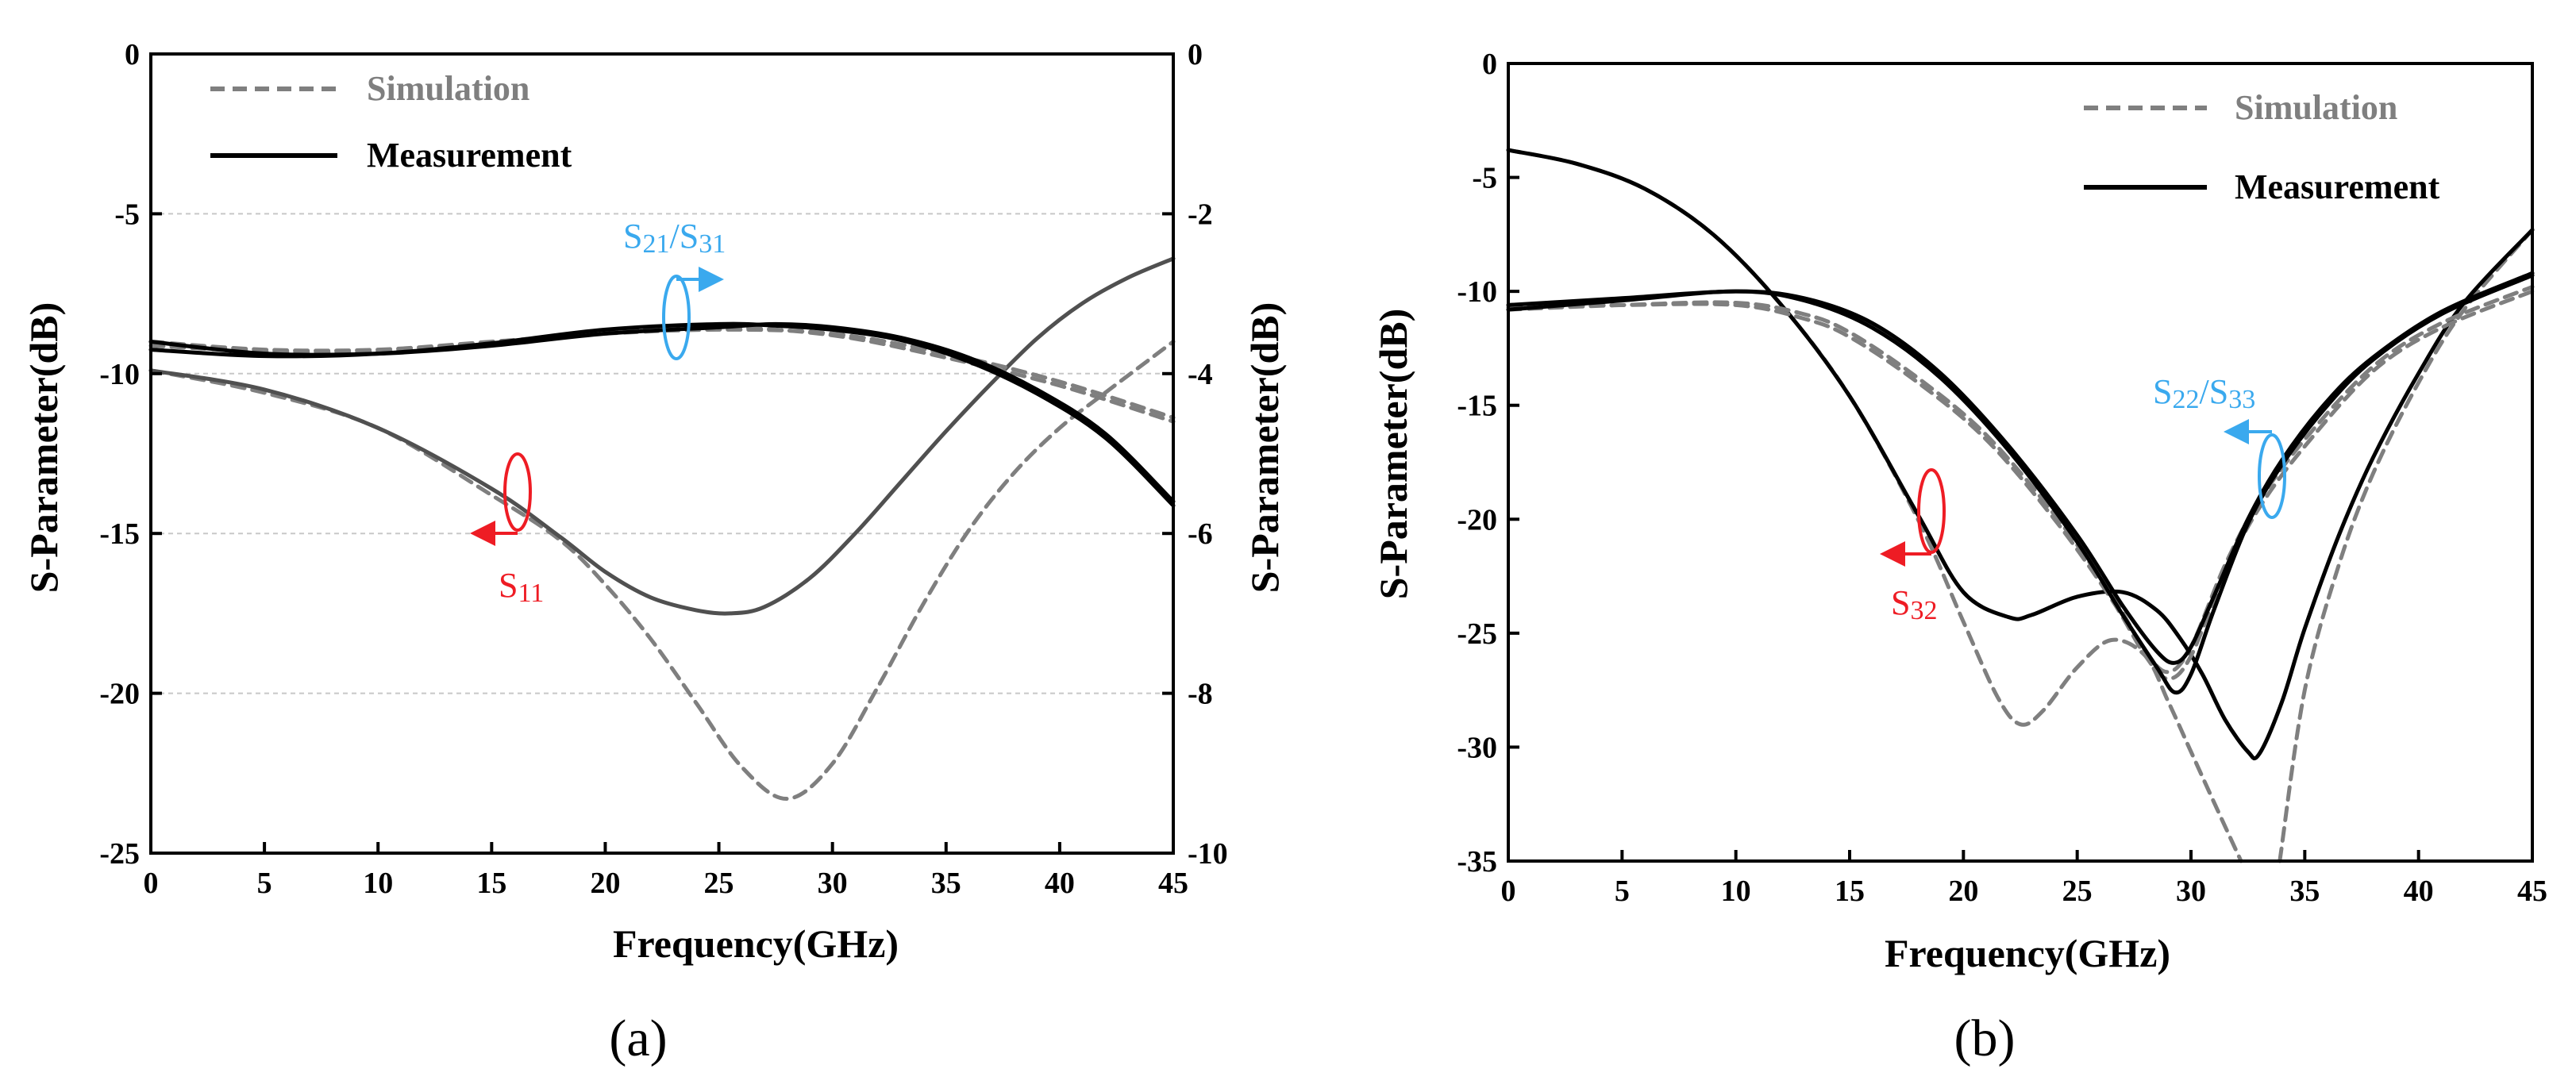 This screenshot has height=1092, width=2576. I want to click on y-right-tick-label: -4, so click(1200, 374).